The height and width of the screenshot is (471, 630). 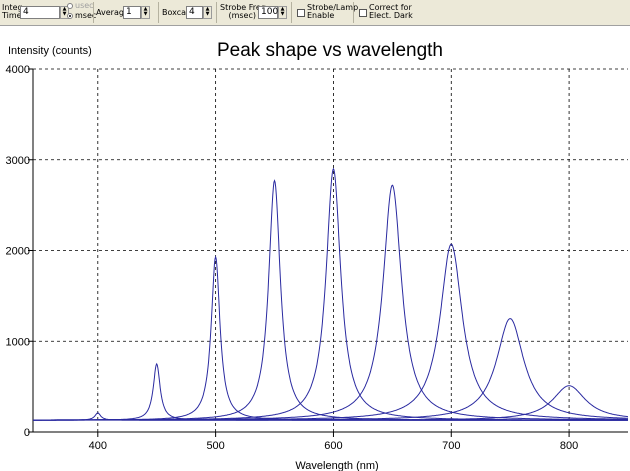 I want to click on y-tick-label: 2000, so click(x=18, y=252).